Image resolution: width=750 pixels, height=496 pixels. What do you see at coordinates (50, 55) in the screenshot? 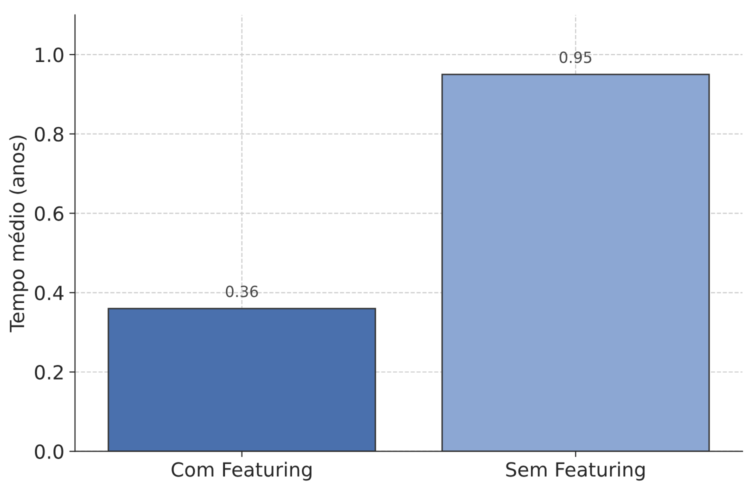
I see `y-tick-label: 1.0` at bounding box center [50, 55].